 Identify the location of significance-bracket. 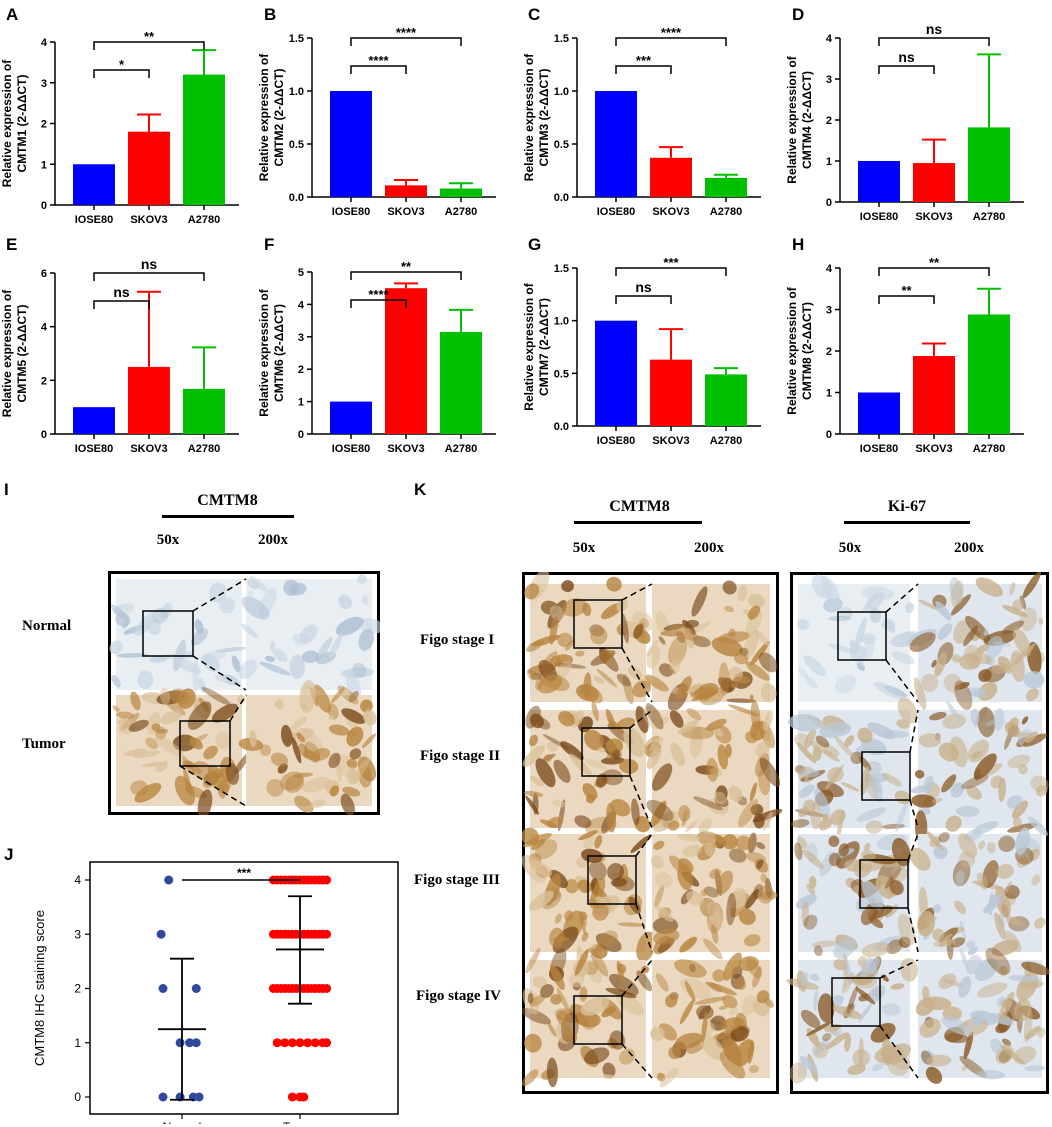
(934, 271).